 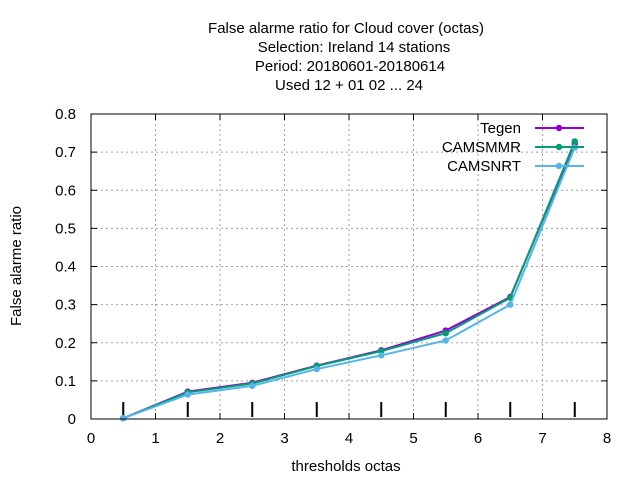 What do you see at coordinates (478, 438) in the screenshot?
I see `x-tick-label: 6` at bounding box center [478, 438].